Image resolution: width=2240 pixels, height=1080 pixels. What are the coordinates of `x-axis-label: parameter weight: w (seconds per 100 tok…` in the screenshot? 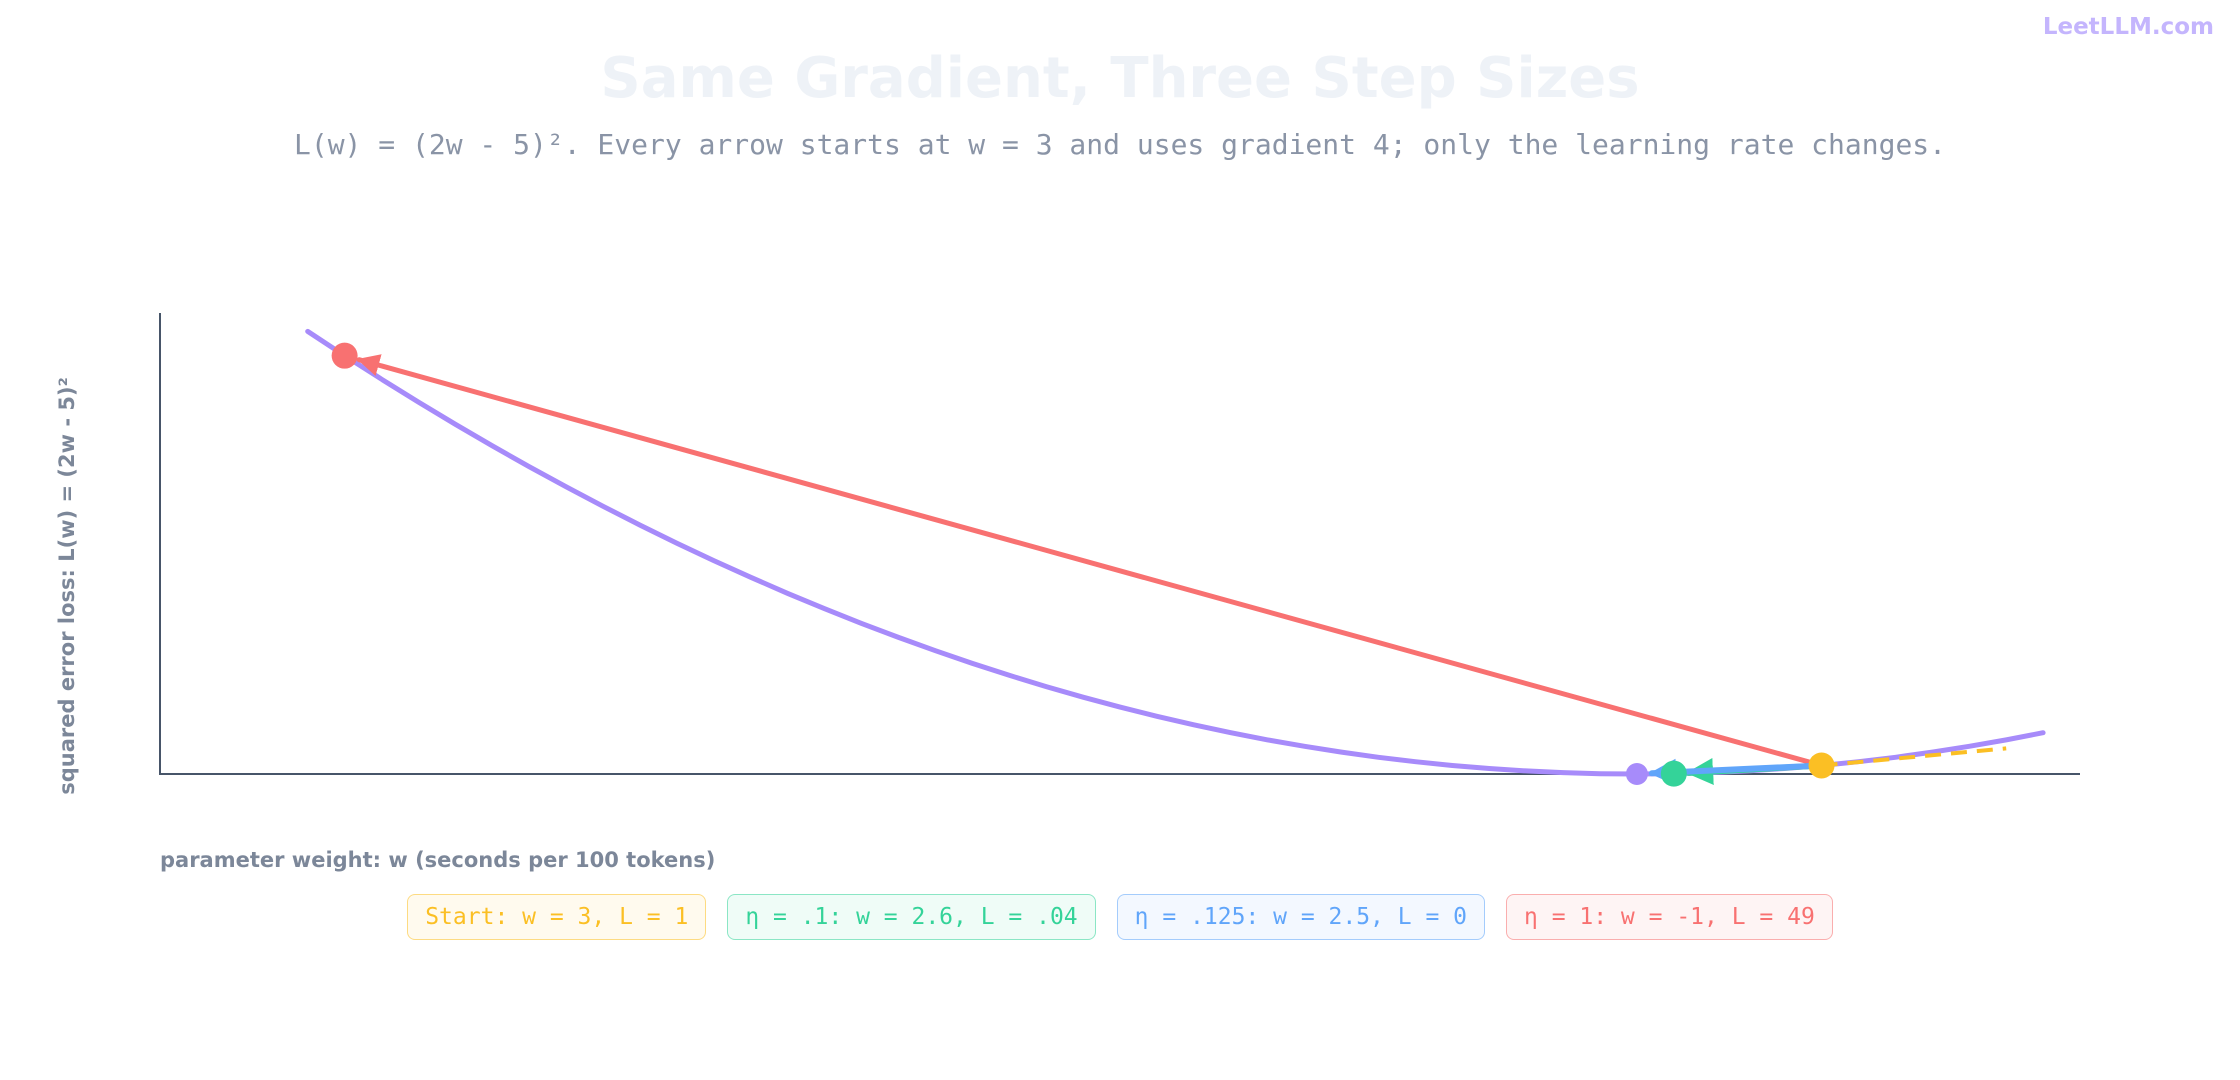 It's located at (438, 860).